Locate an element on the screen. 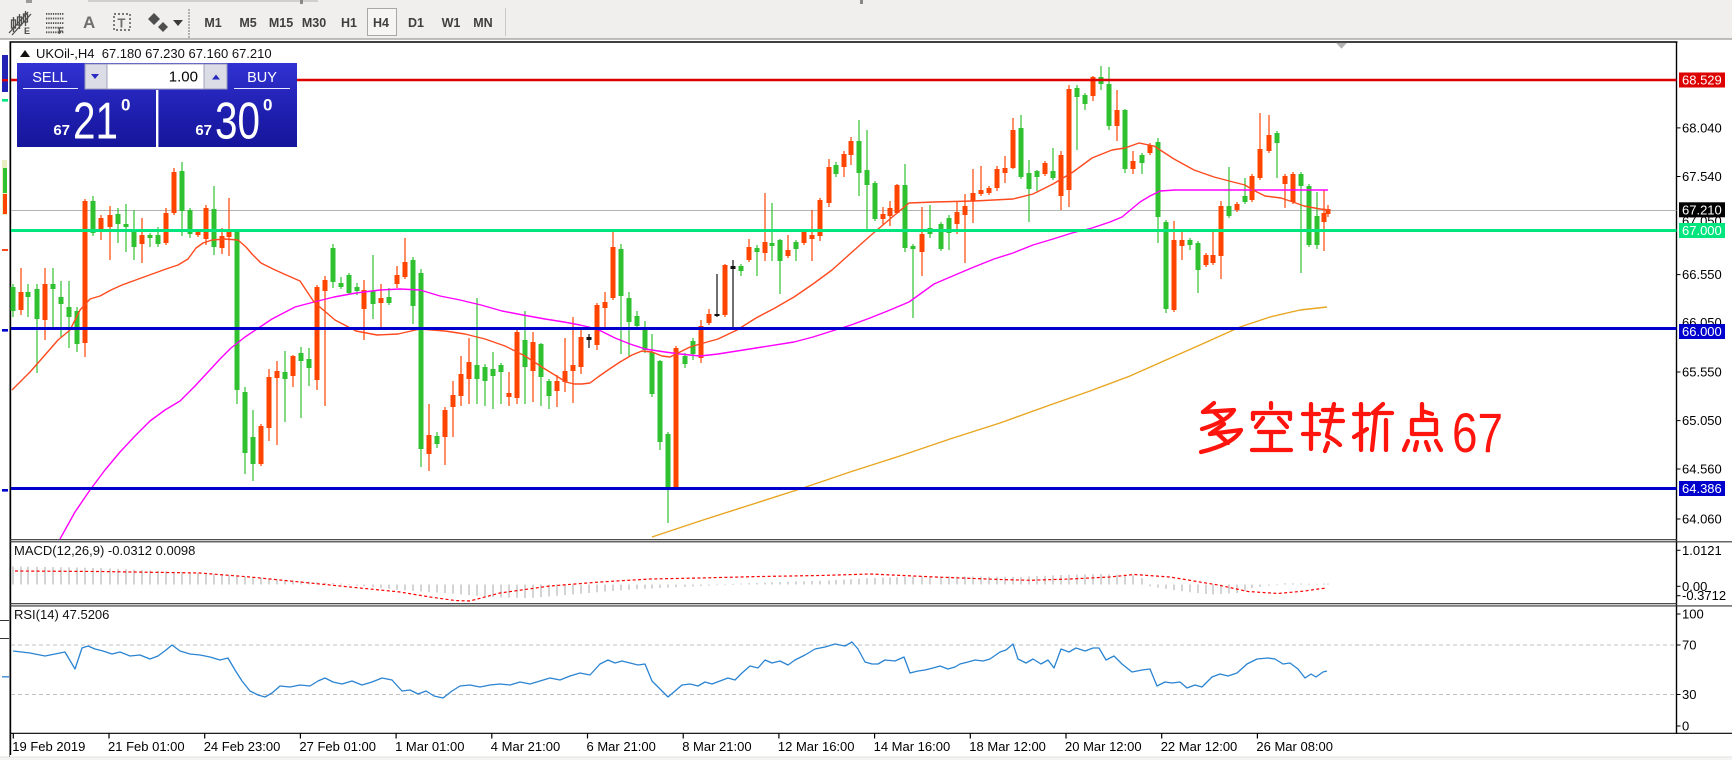 The width and height of the screenshot is (1732, 760). svg-text: 64.060 is located at coordinates (1702, 519).